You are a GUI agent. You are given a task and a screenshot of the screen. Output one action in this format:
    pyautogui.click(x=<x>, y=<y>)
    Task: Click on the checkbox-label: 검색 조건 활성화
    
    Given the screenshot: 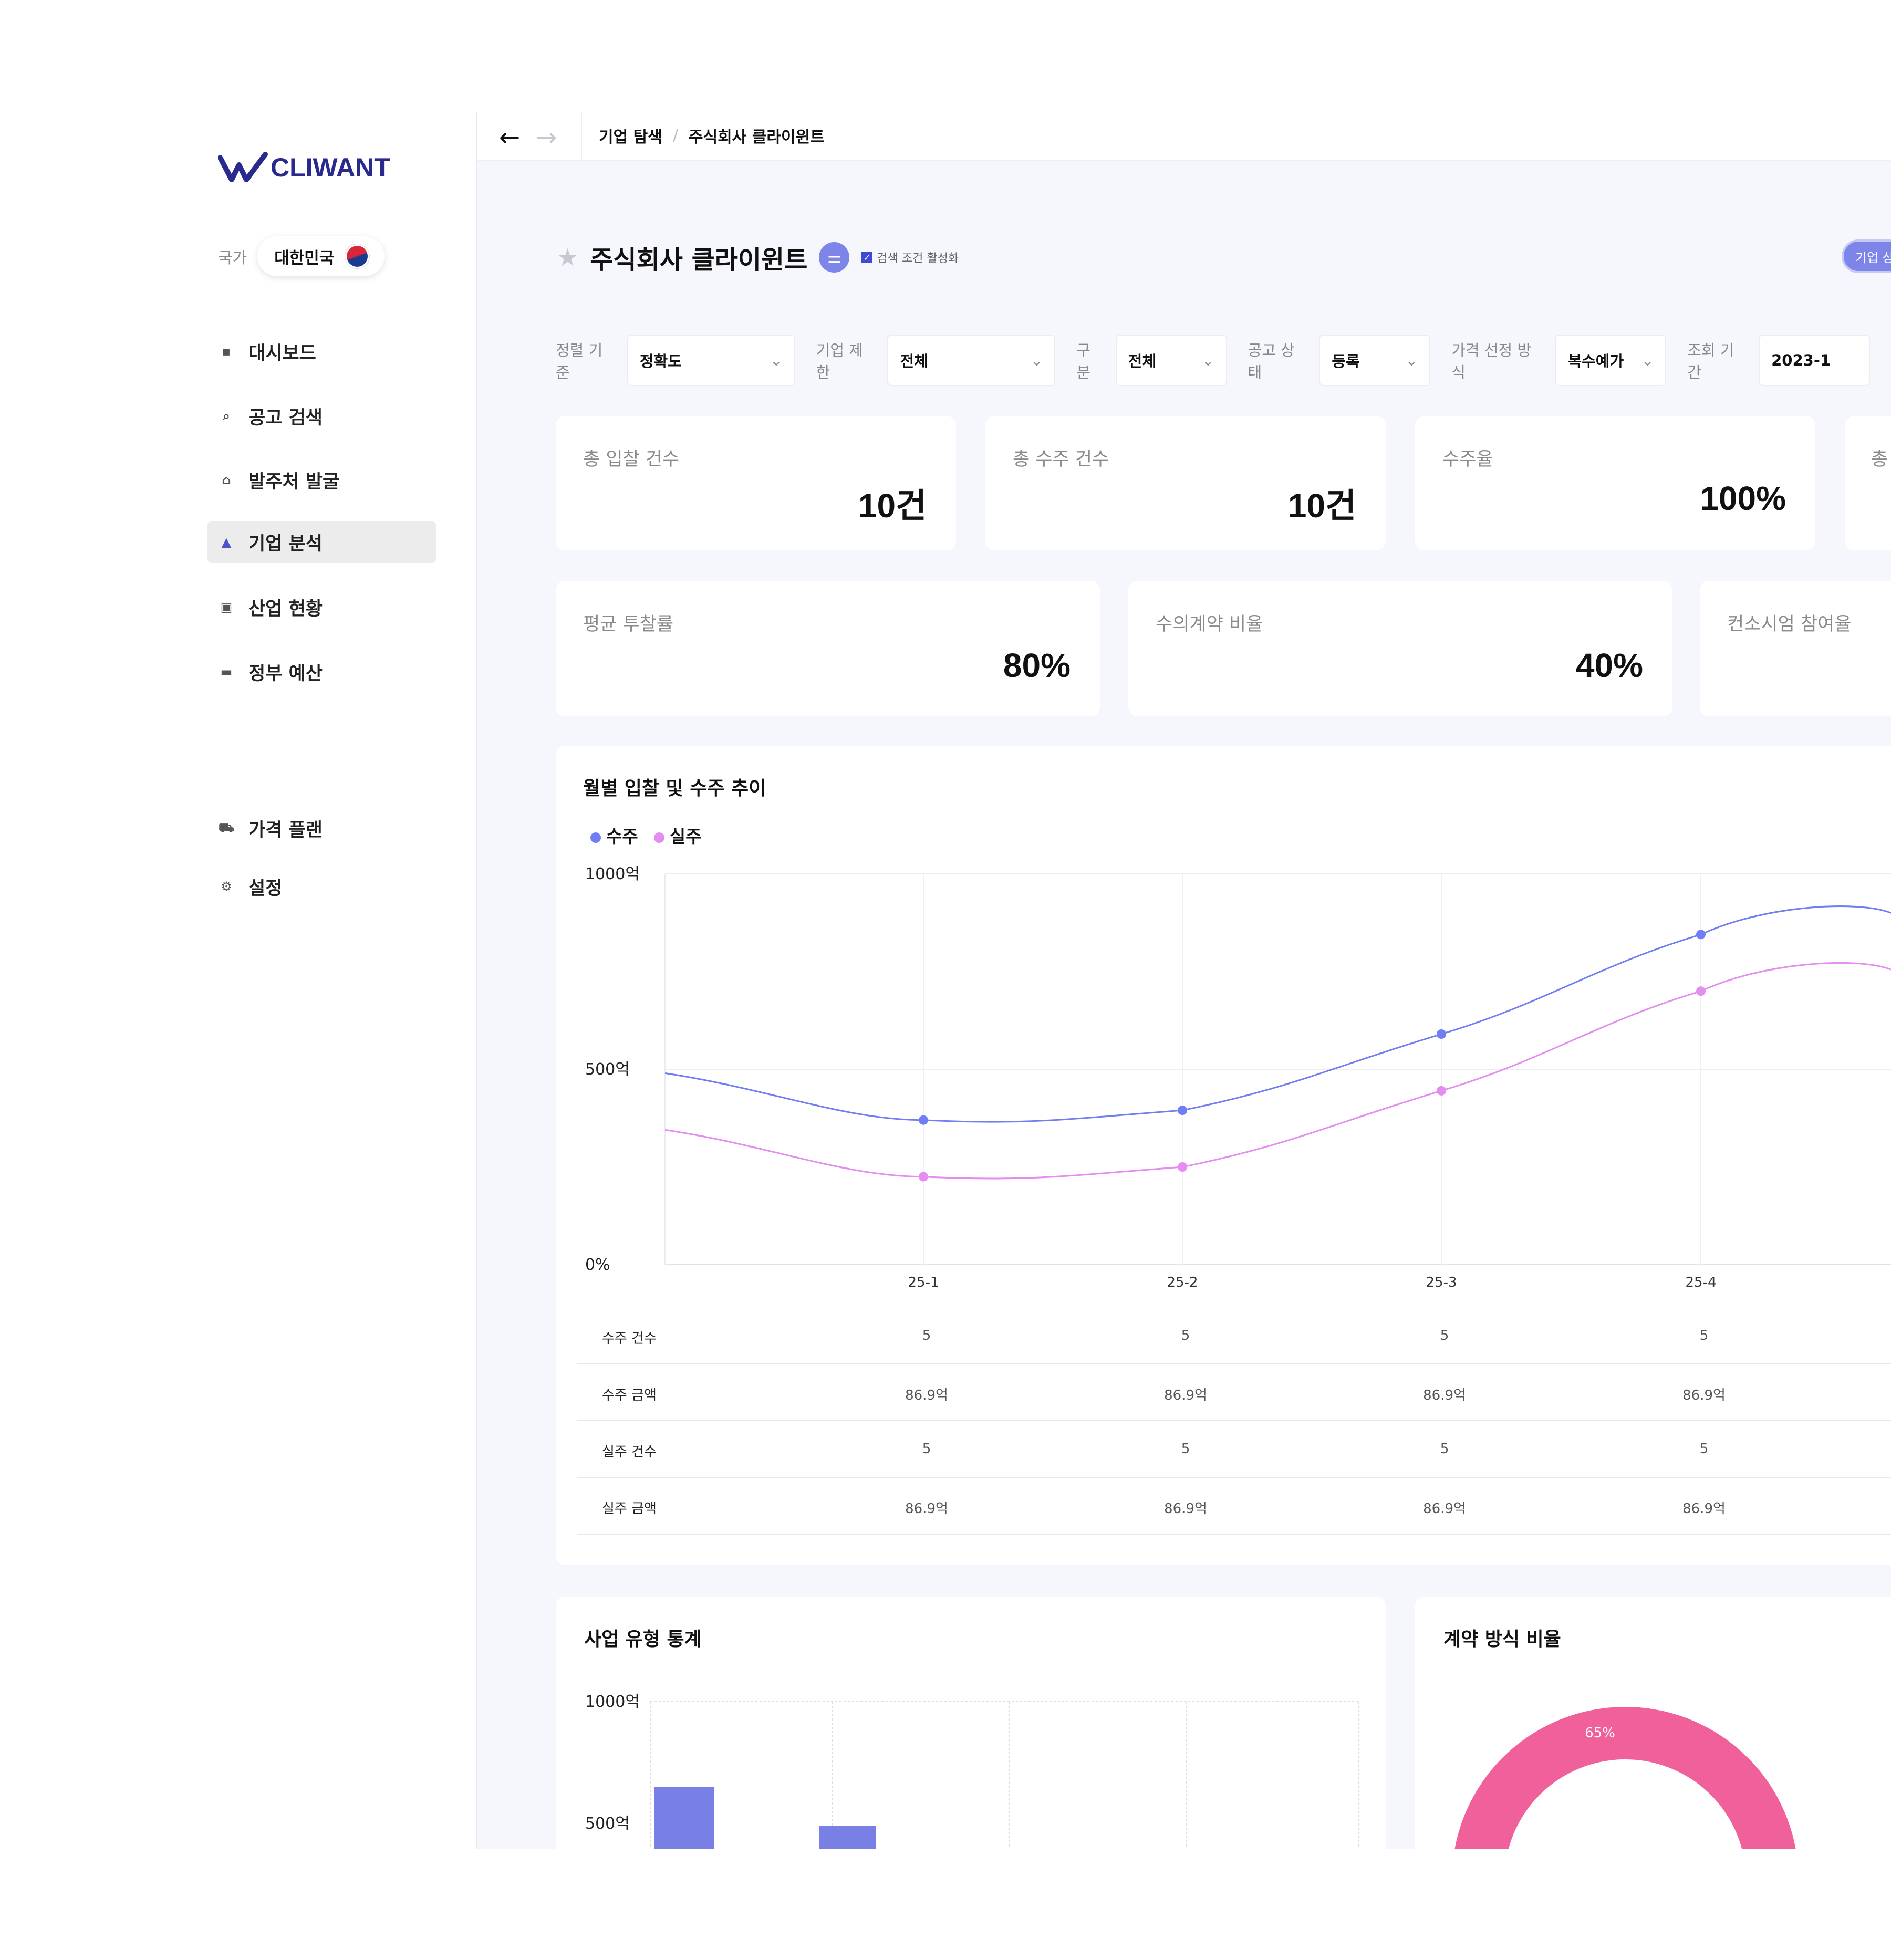 What is the action you would take?
    pyautogui.click(x=918, y=258)
    